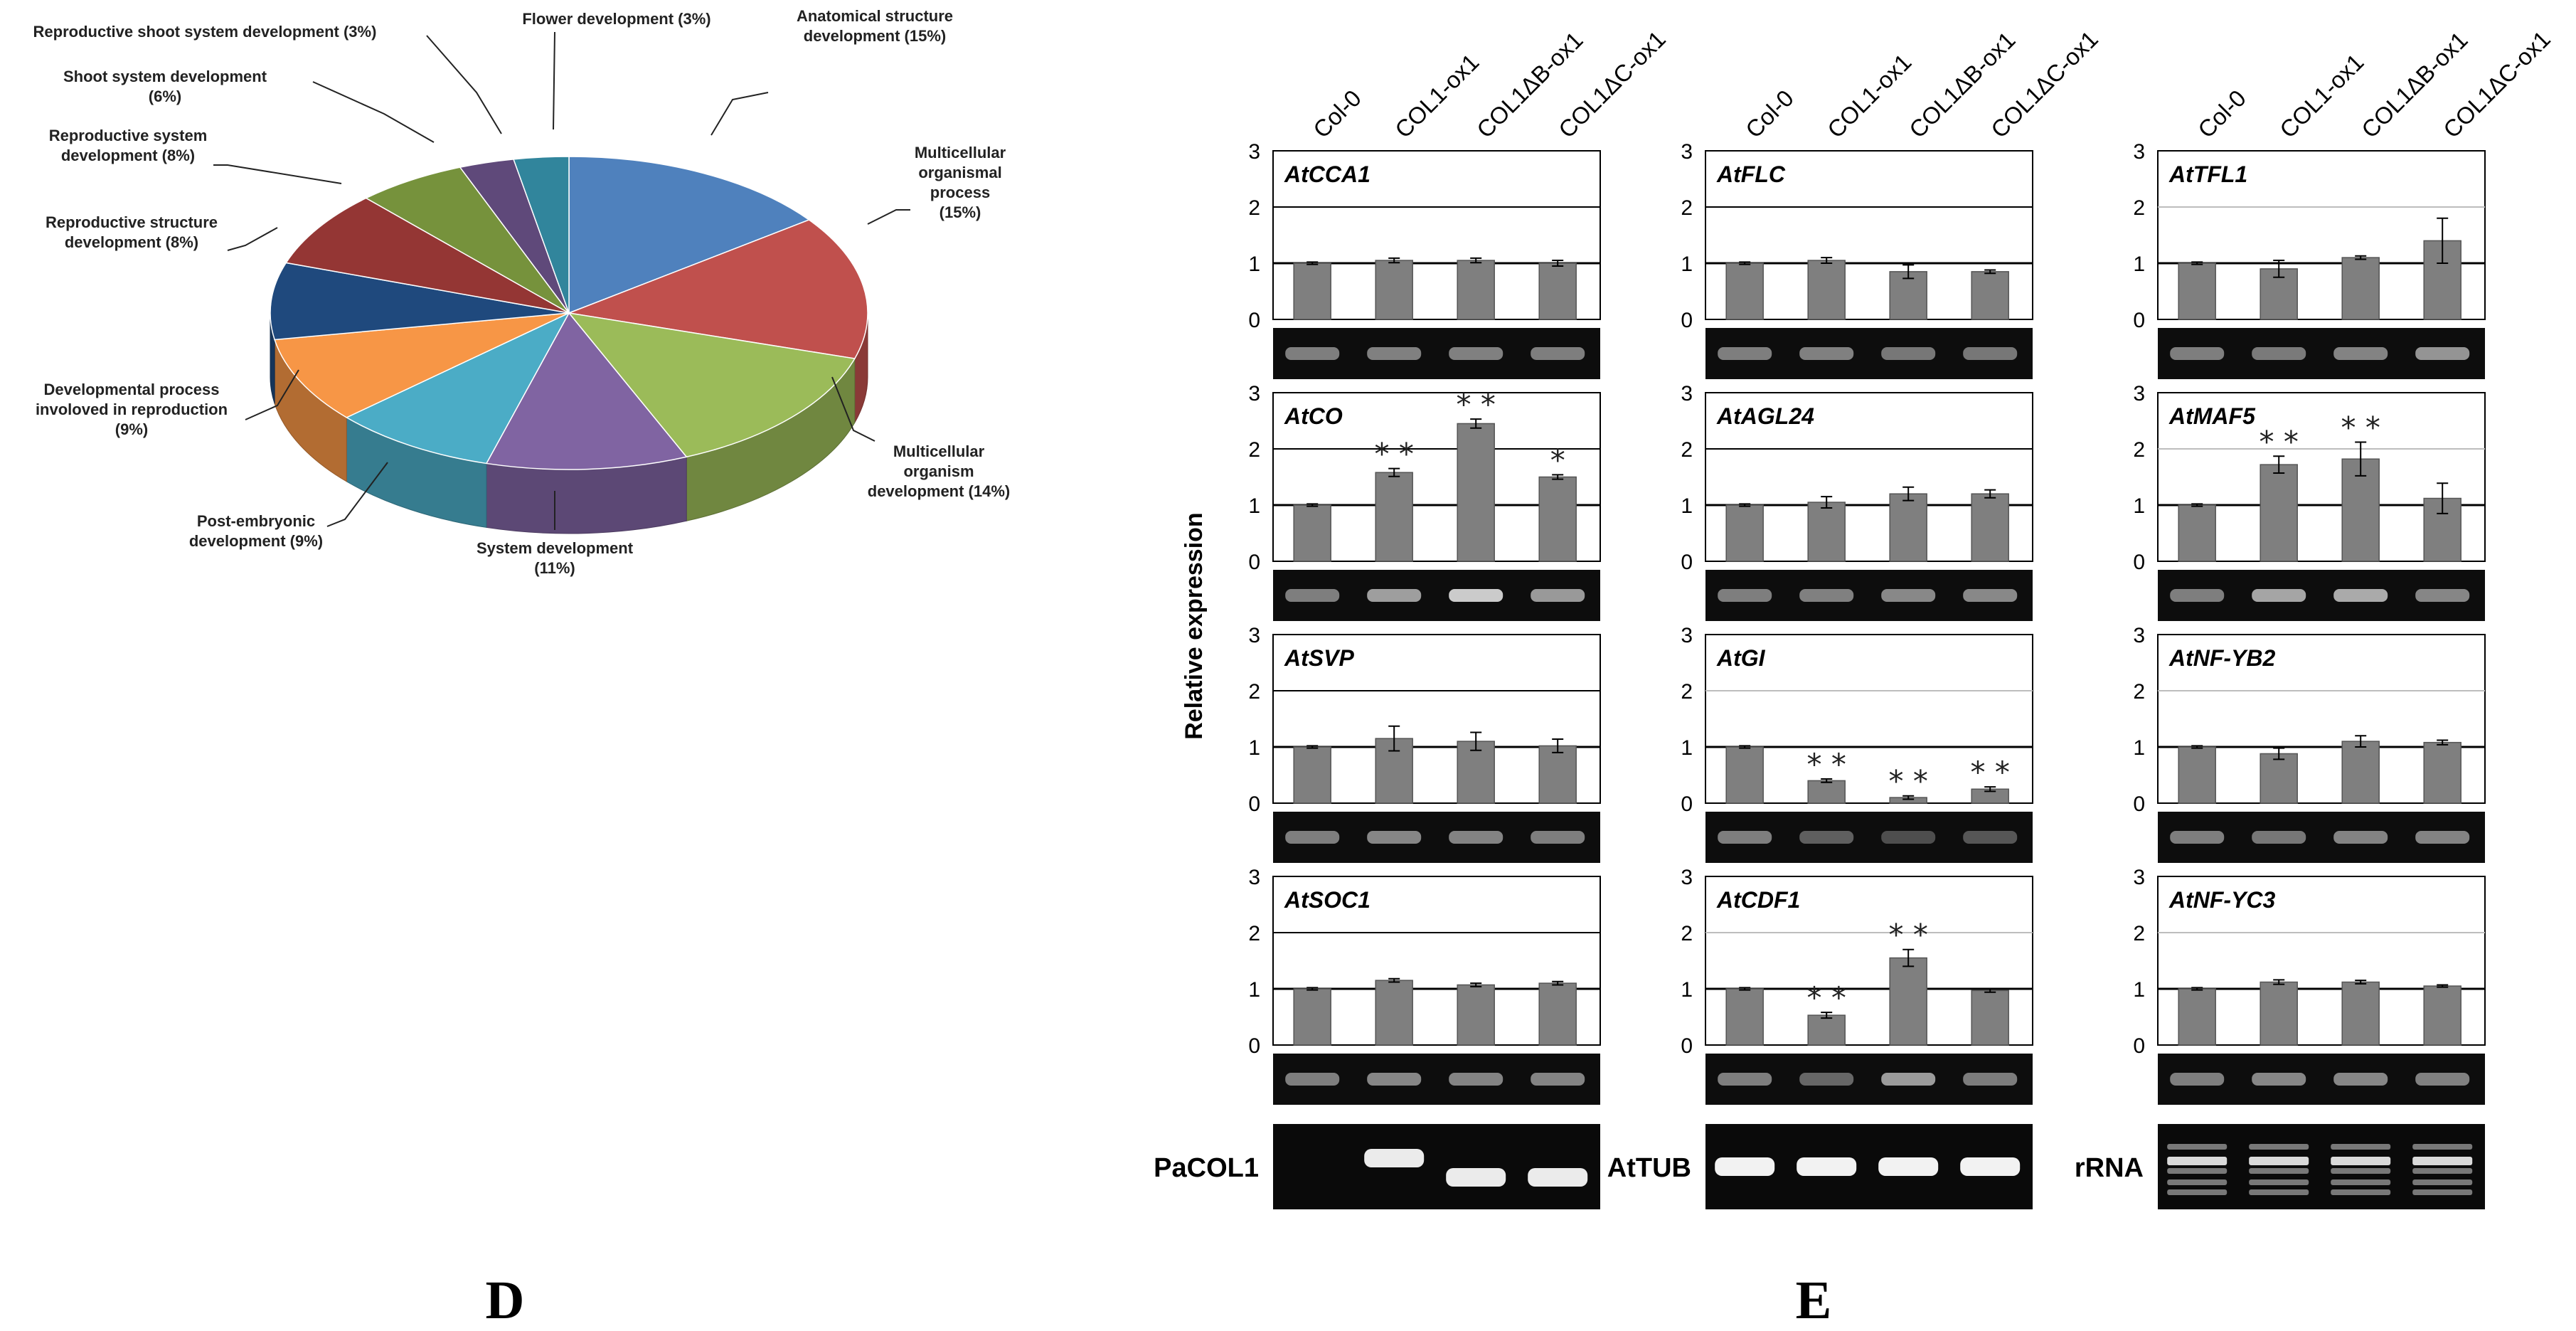  What do you see at coordinates (1319, 658) in the screenshot?
I see `gene-title: AtSVP` at bounding box center [1319, 658].